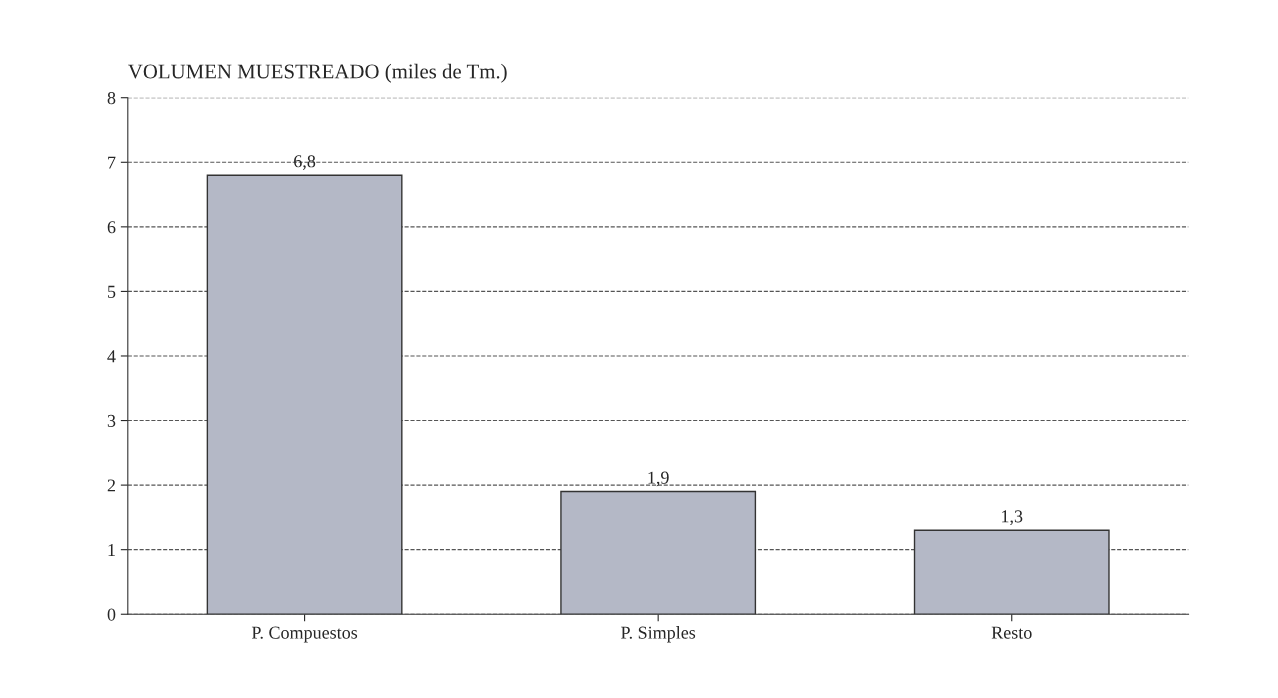 The height and width of the screenshot is (698, 1278). Describe the element at coordinates (304, 634) in the screenshot. I see `x-tick-label: P. Compuestos` at that location.